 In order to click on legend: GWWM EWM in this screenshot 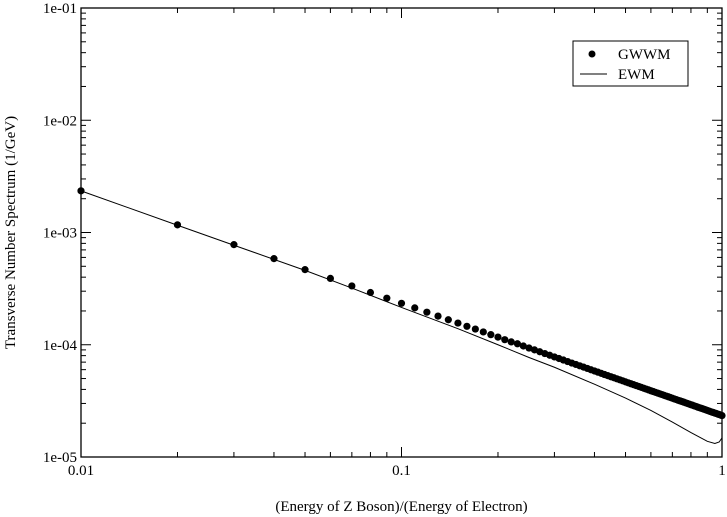, I will do `click(630, 63)`.